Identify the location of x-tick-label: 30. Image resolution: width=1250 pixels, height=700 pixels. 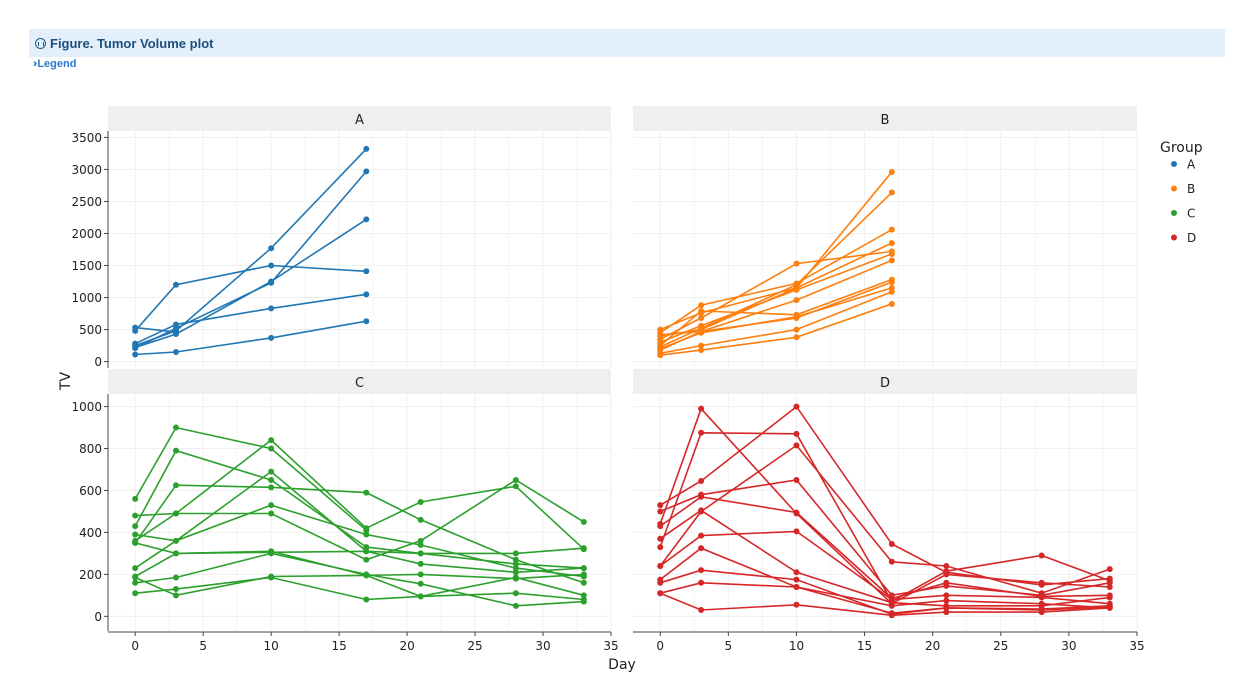
(1068, 646).